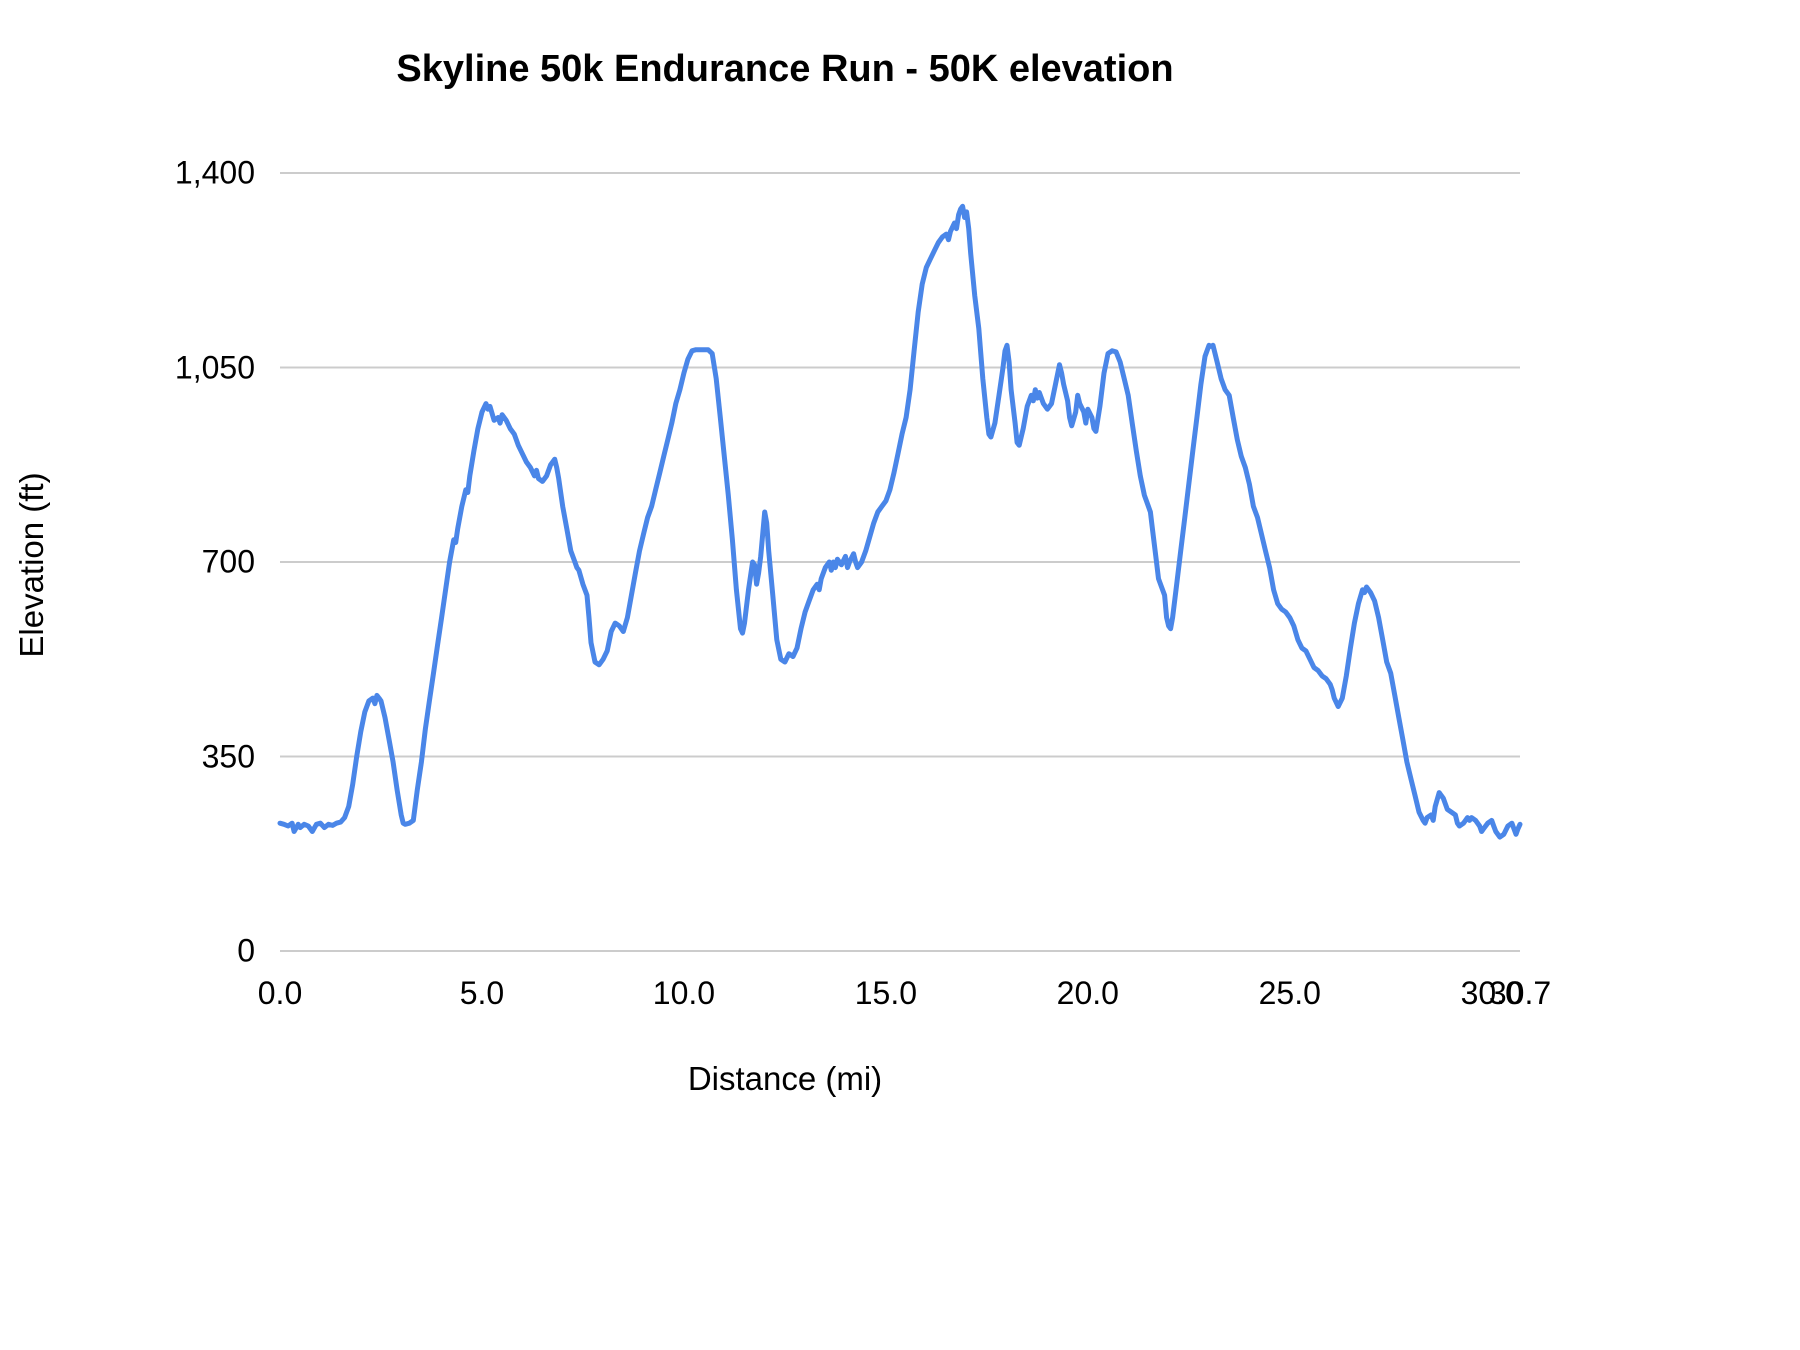  What do you see at coordinates (885, 993) in the screenshot?
I see `x-tick-label: 15.0` at bounding box center [885, 993].